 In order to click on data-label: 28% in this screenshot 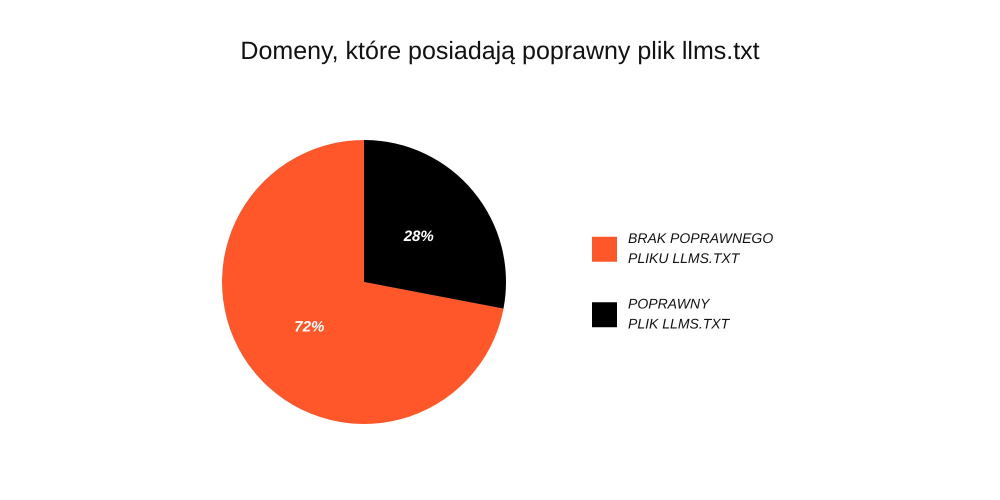, I will do `click(418, 236)`.